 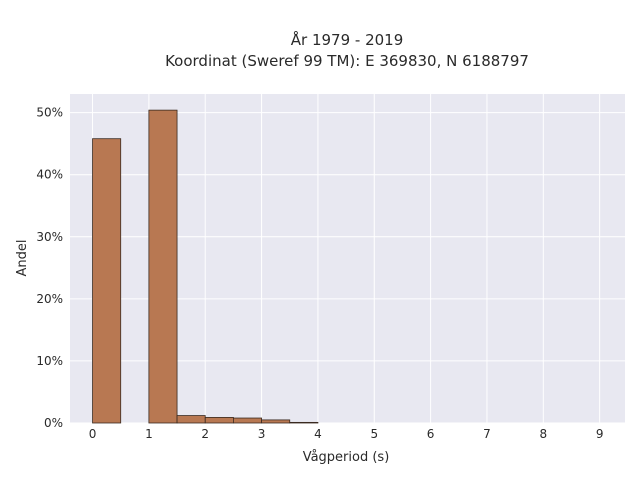 I want to click on y-tick-label: 30%, so click(x=49, y=237).